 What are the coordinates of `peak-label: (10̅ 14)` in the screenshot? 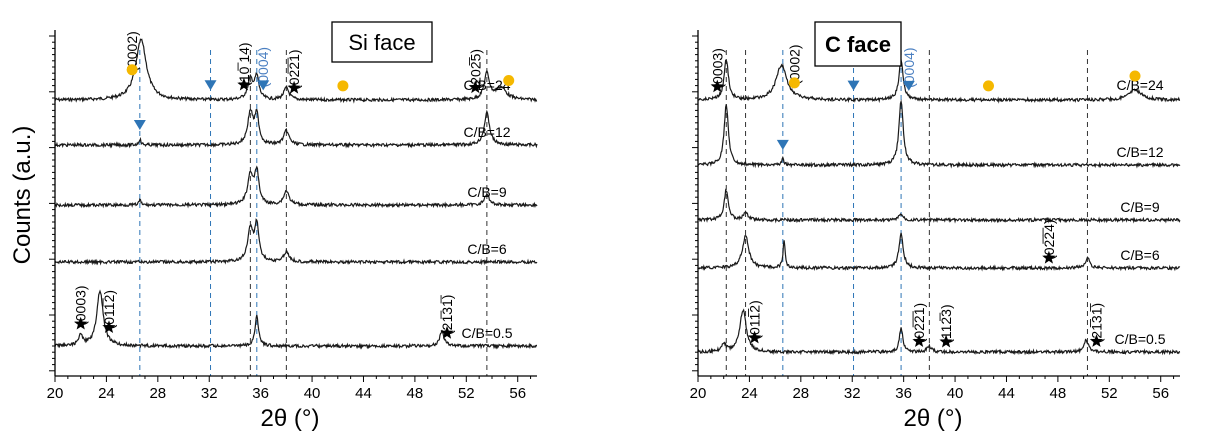 It's located at (244, 64).